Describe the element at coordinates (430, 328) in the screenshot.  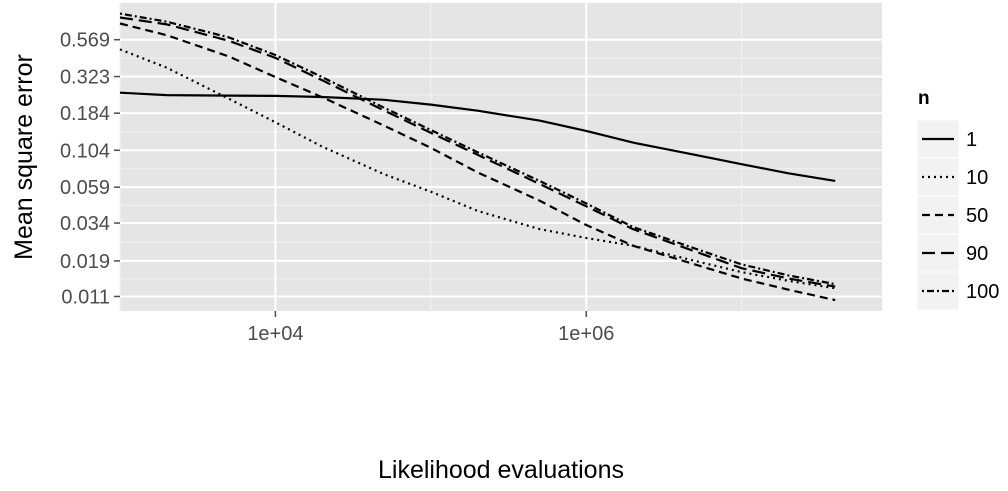
I see `x-axis-ticks: 1e+04 1e+06` at that location.